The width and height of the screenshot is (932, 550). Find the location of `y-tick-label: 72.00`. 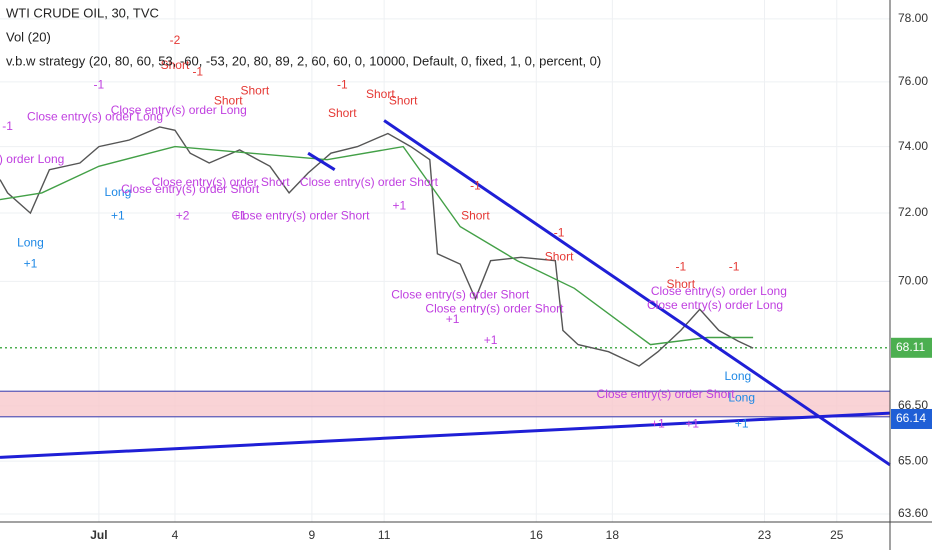

y-tick-label: 72.00 is located at coordinates (913, 212).